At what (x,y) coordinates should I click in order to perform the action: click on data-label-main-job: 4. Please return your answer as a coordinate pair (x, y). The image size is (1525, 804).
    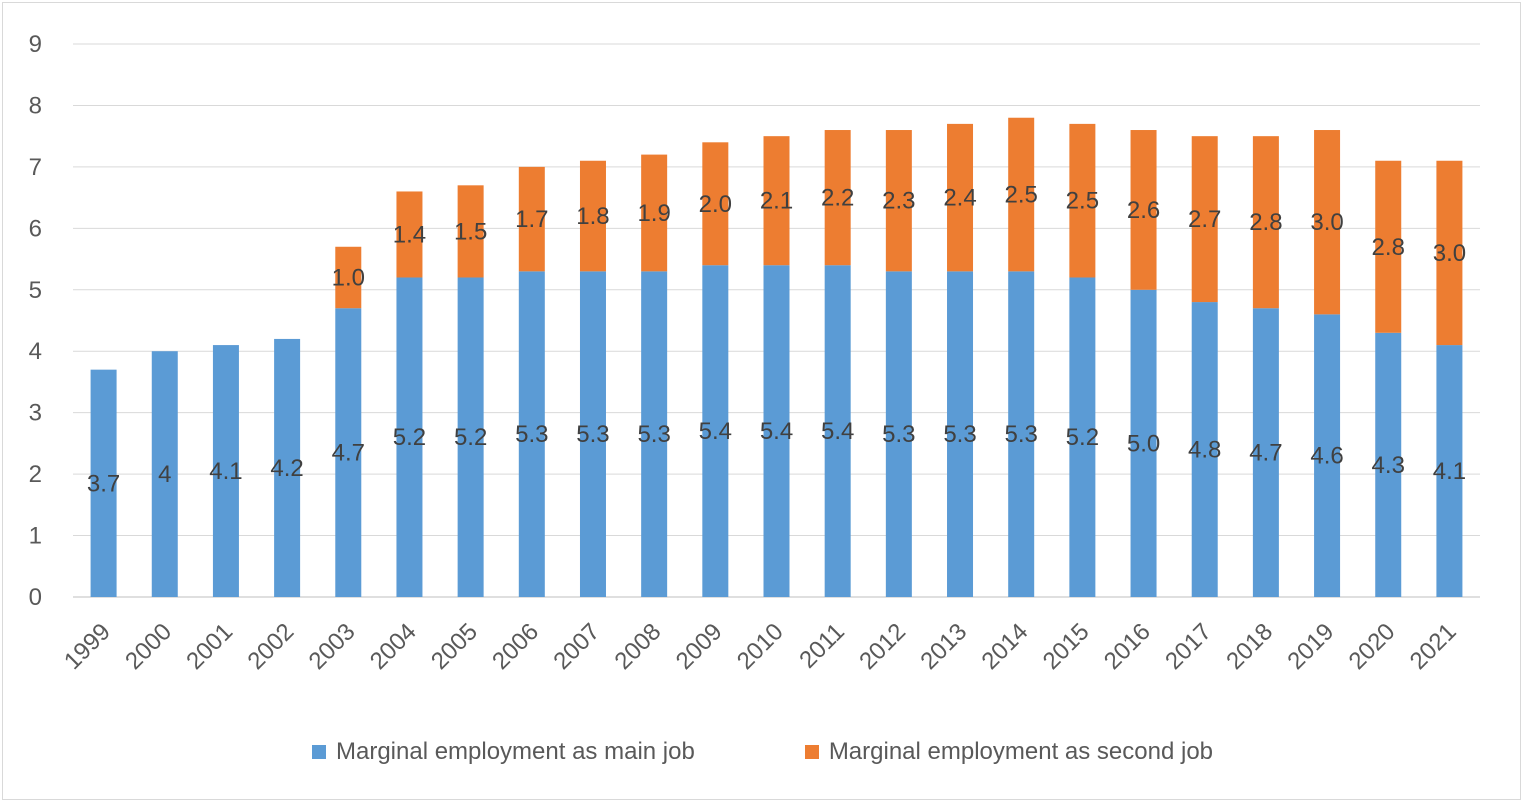
    Looking at the image, I should click on (164, 474).